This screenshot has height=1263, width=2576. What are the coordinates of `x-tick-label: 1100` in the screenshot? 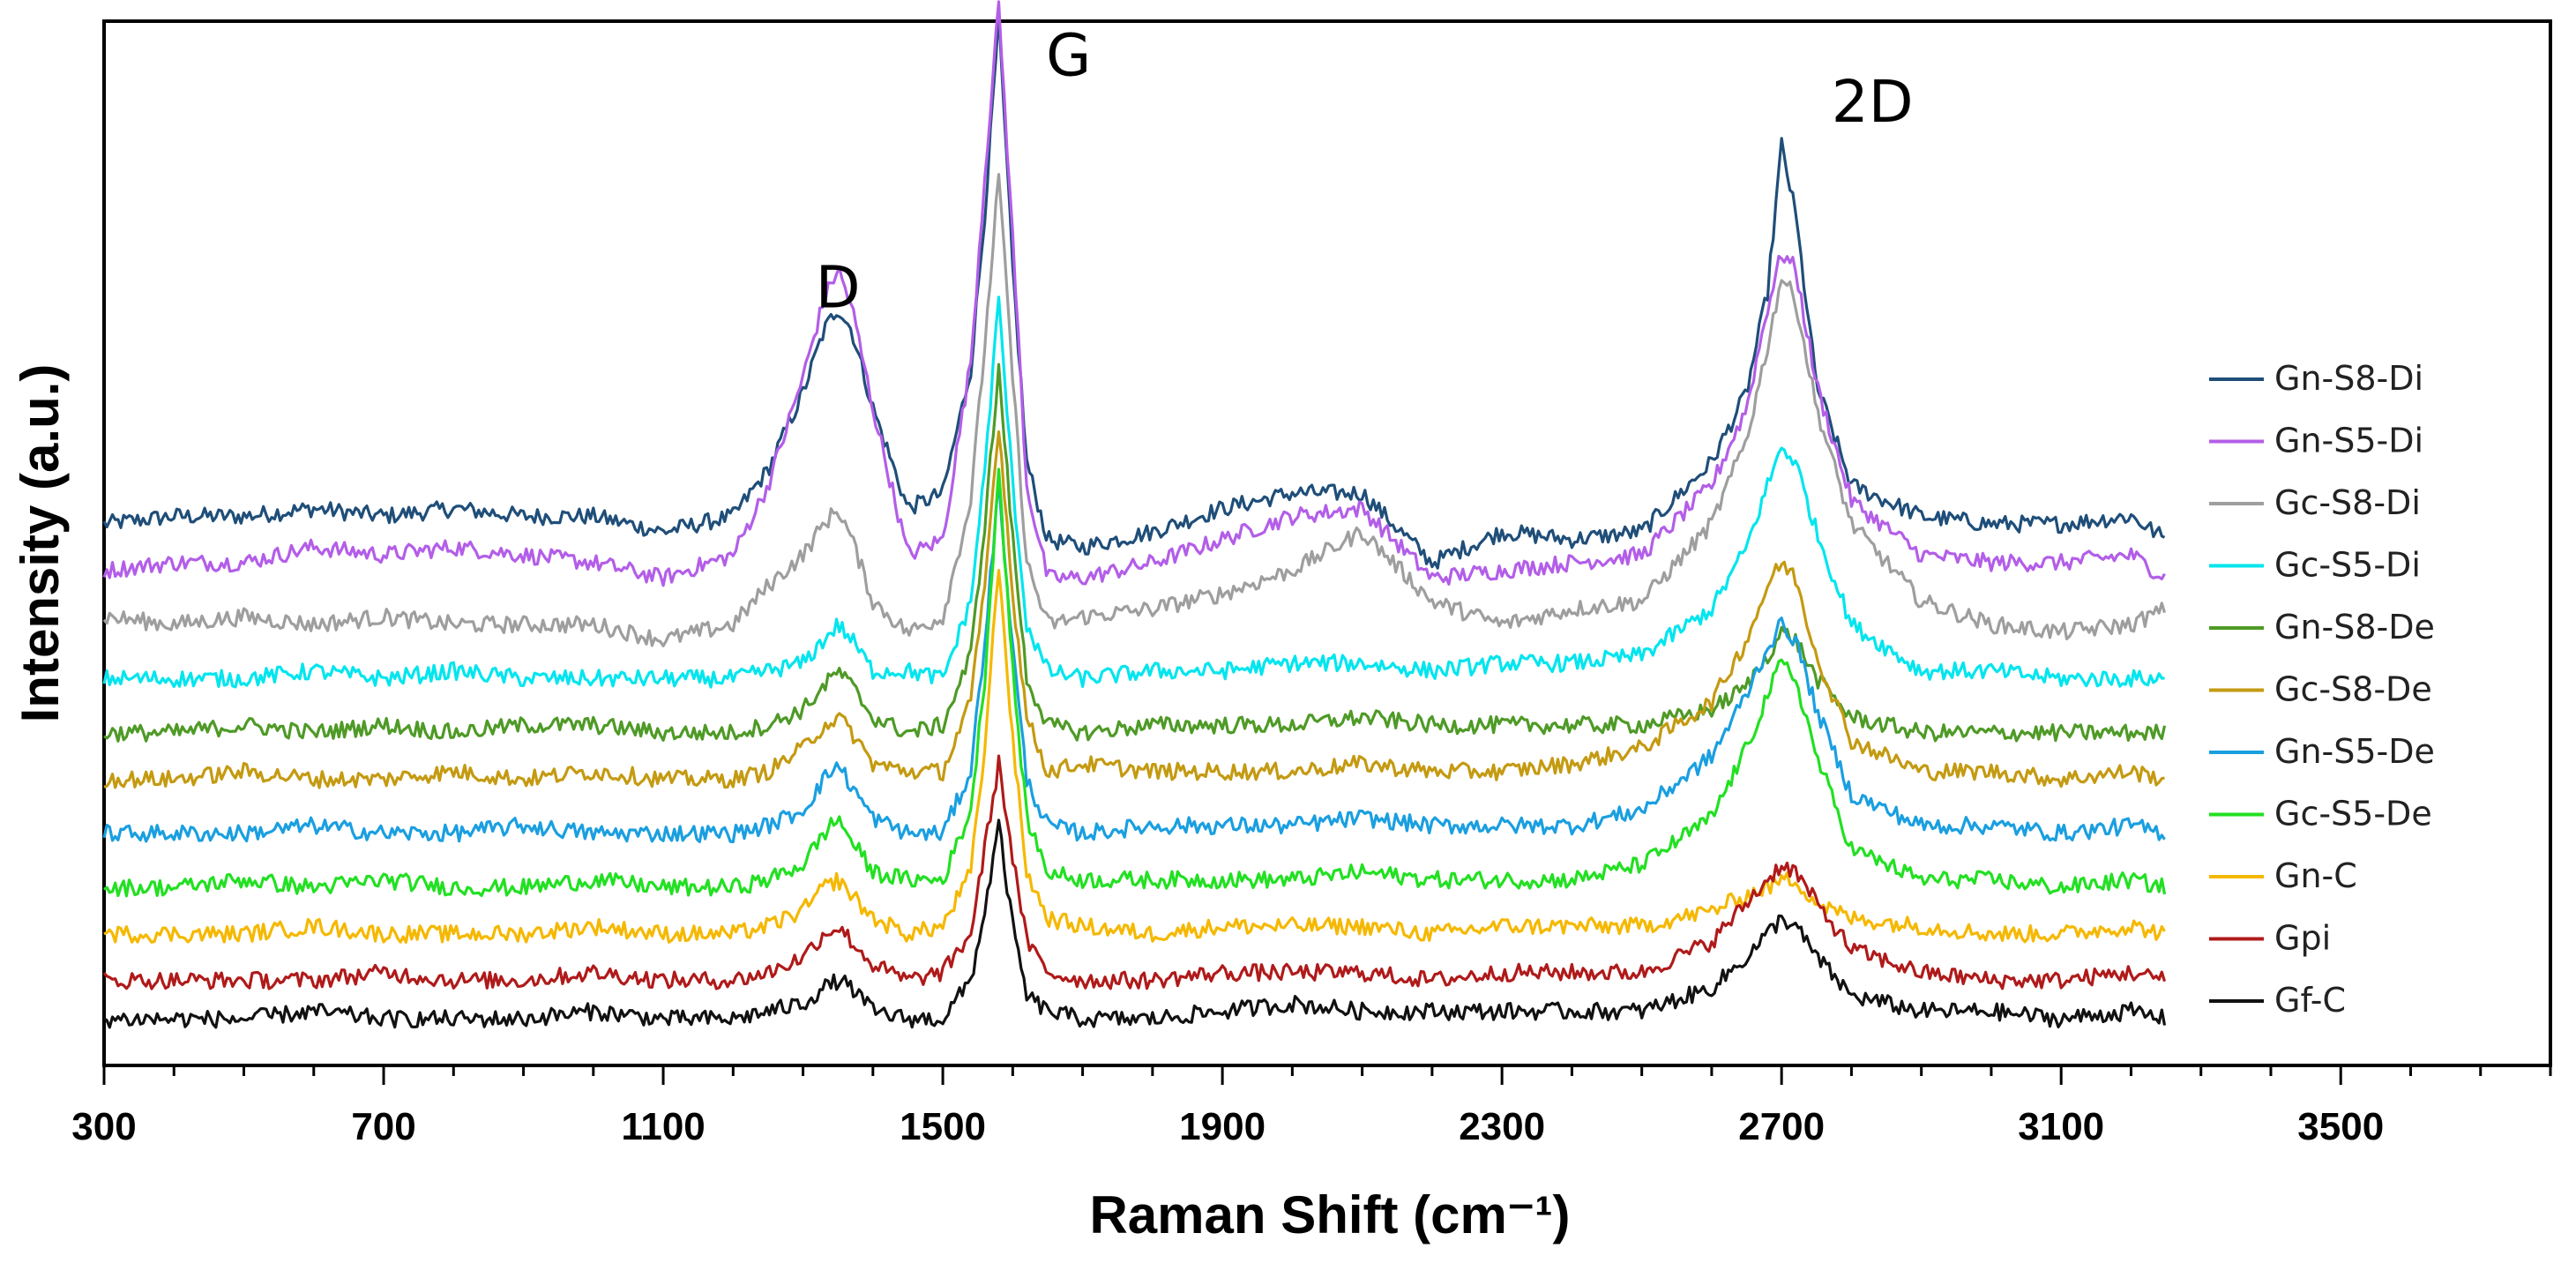 It's located at (663, 1126).